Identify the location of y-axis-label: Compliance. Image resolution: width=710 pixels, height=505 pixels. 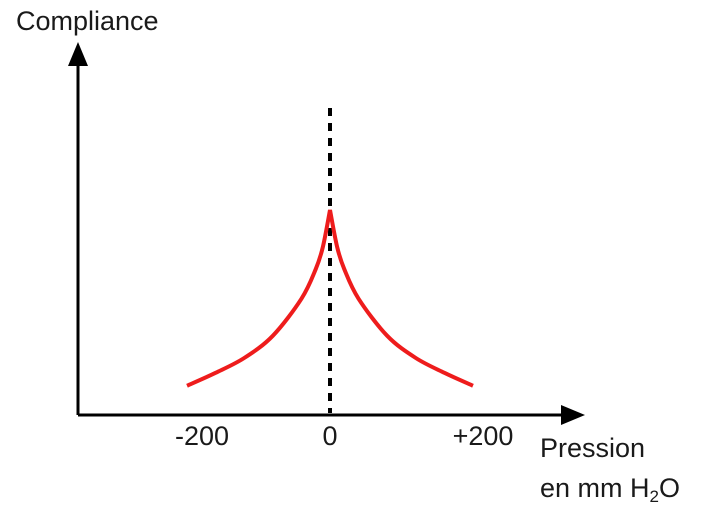
(87, 21).